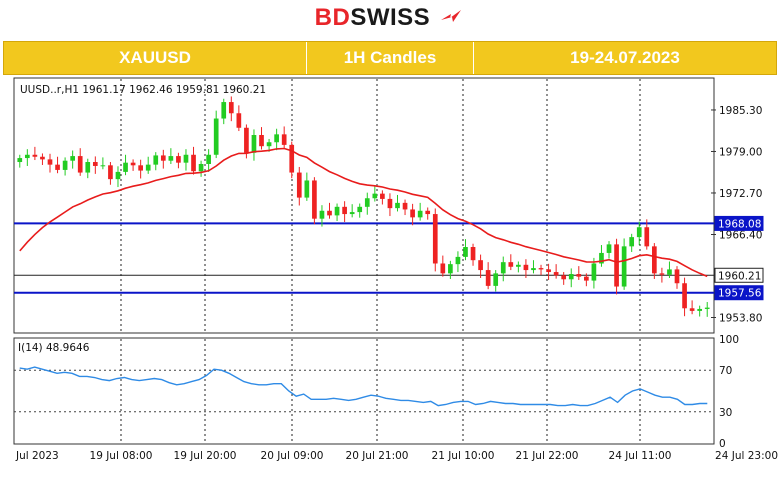  What do you see at coordinates (725, 371) in the screenshot?
I see `rsi-tick-label: 70` at bounding box center [725, 371].